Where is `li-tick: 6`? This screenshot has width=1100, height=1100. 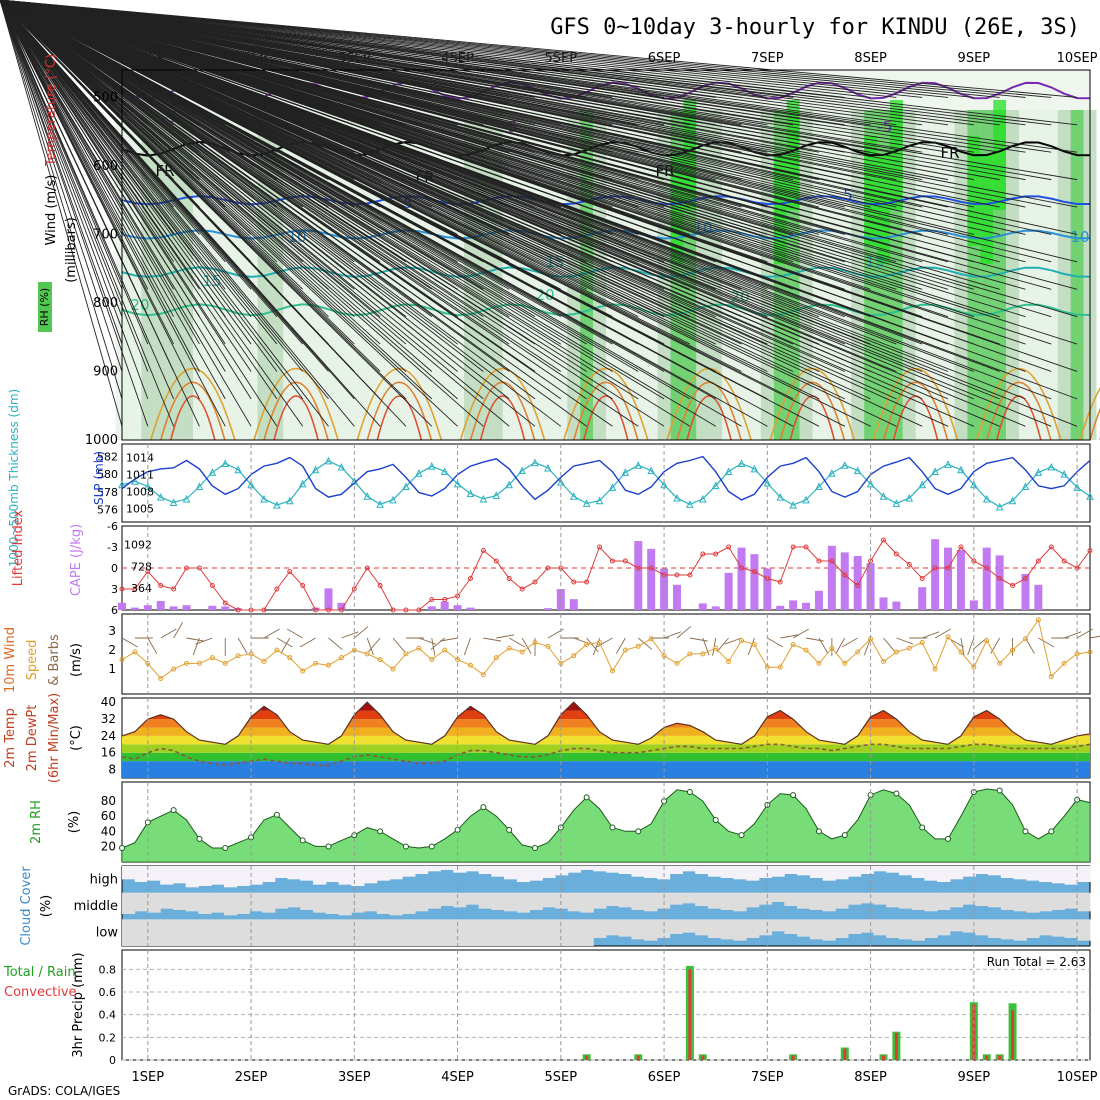 li-tick: 6 is located at coordinates (114, 610).